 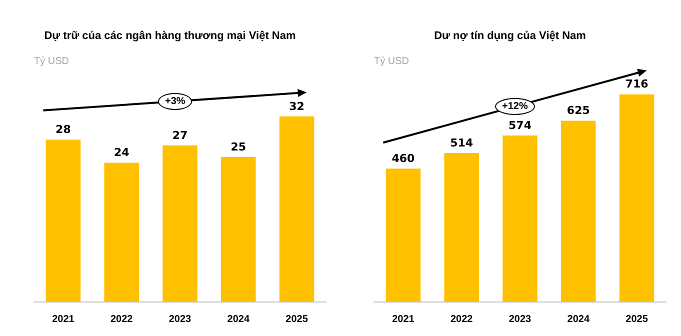 I want to click on data-label: 625, so click(x=578, y=111).